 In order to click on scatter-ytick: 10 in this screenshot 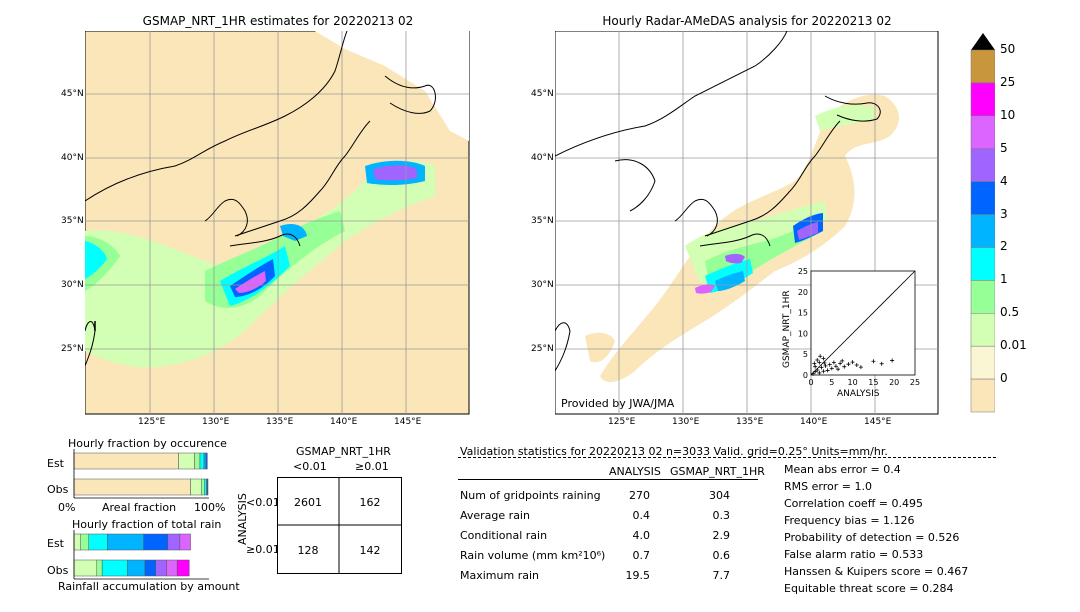, I will do `click(803, 333)`.